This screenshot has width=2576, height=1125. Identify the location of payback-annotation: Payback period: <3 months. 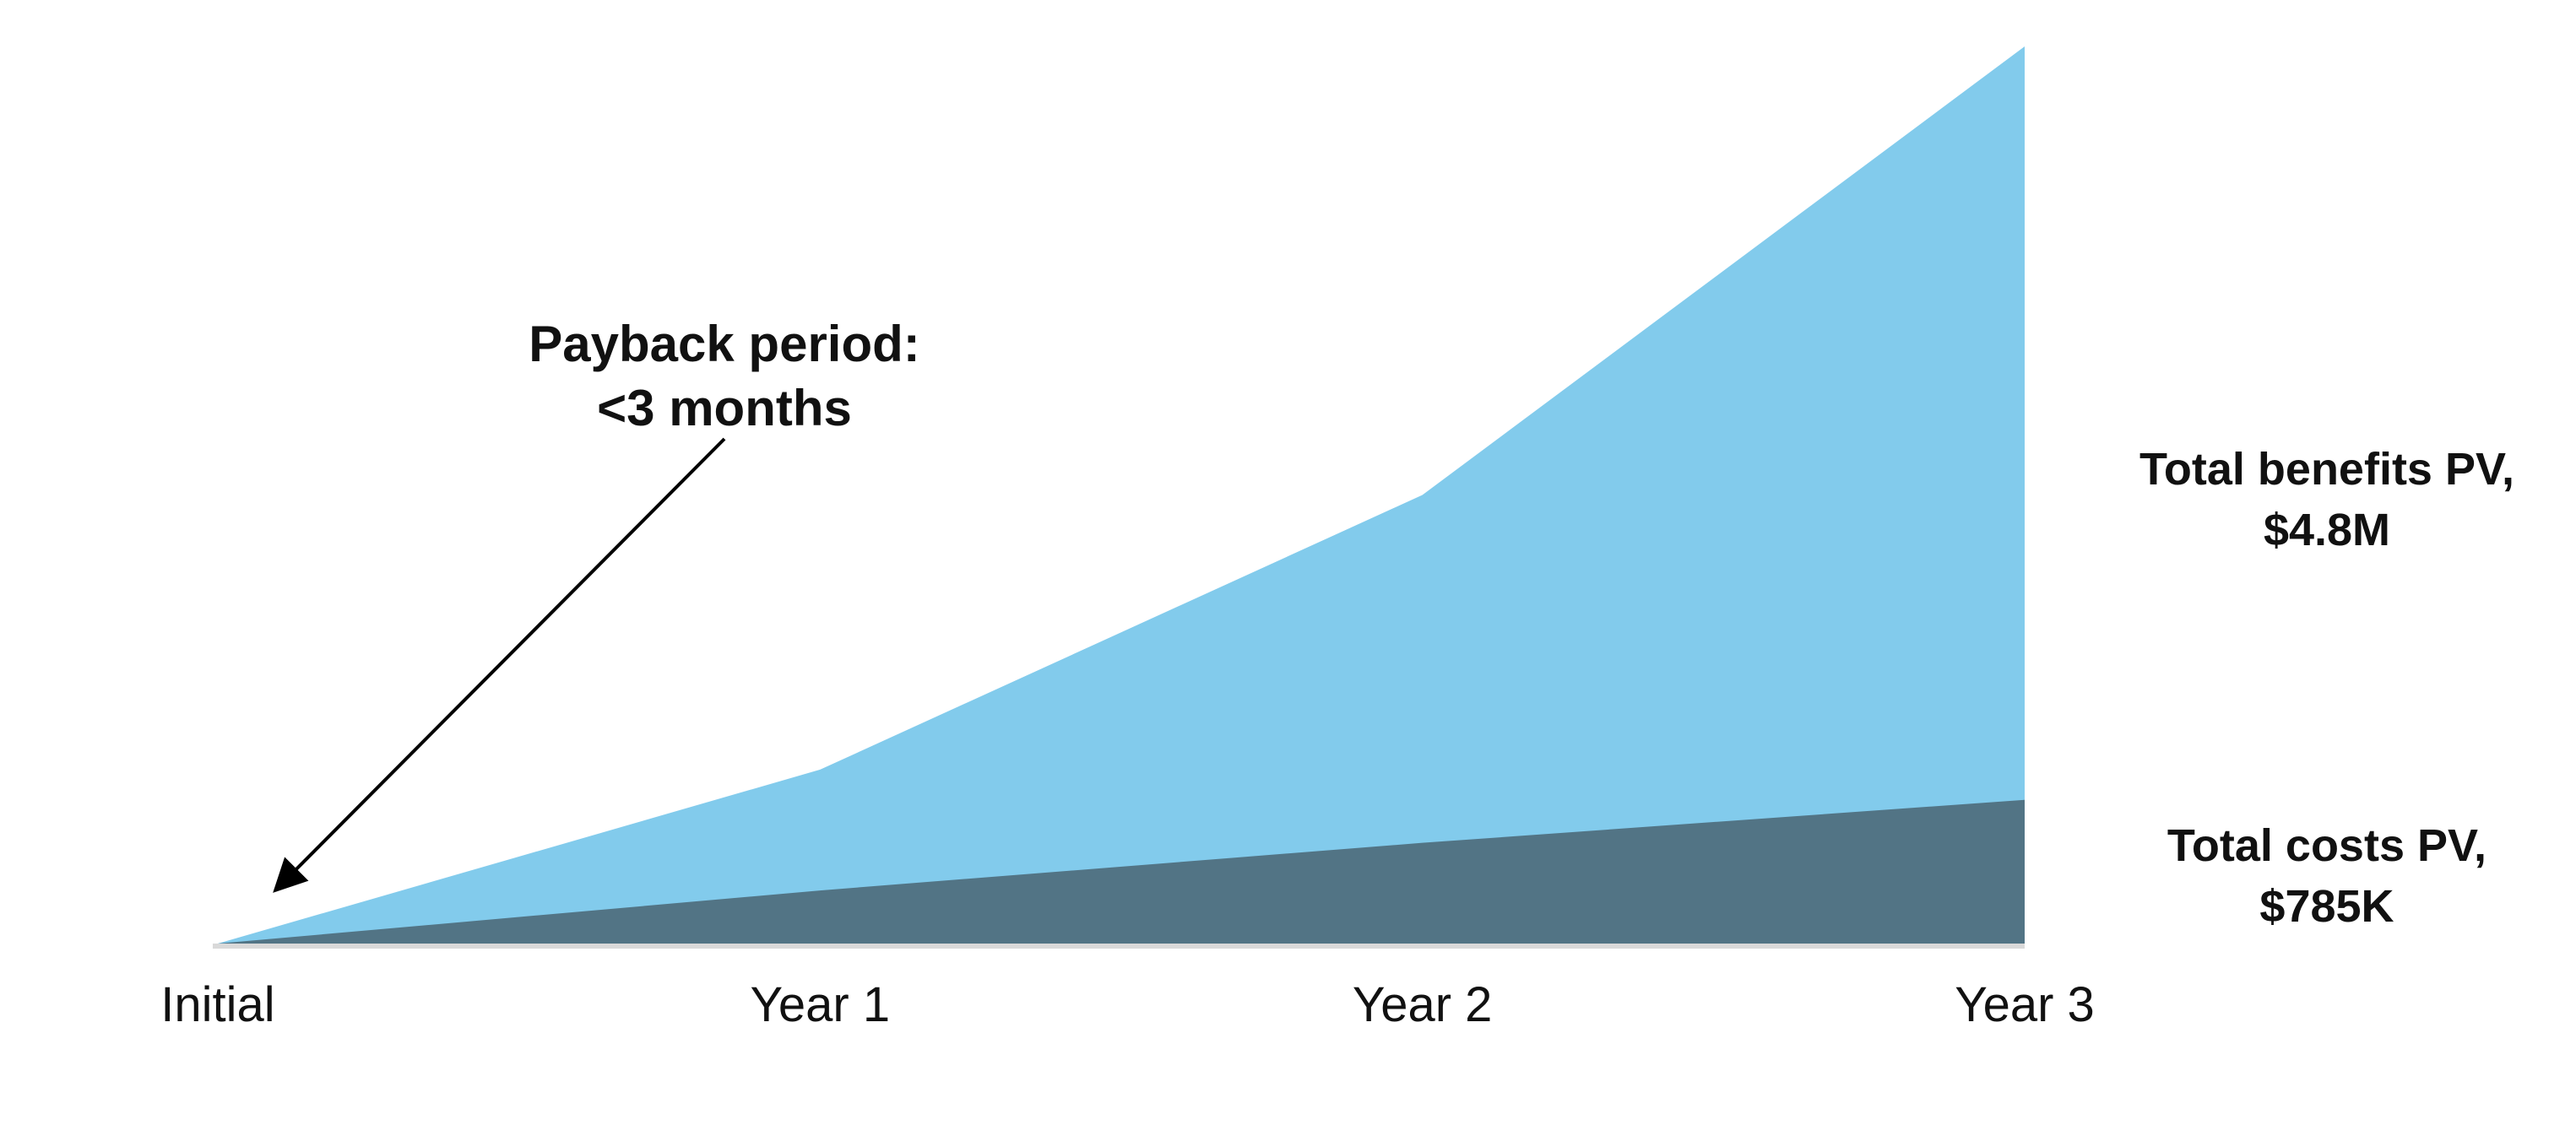
(596, 604).